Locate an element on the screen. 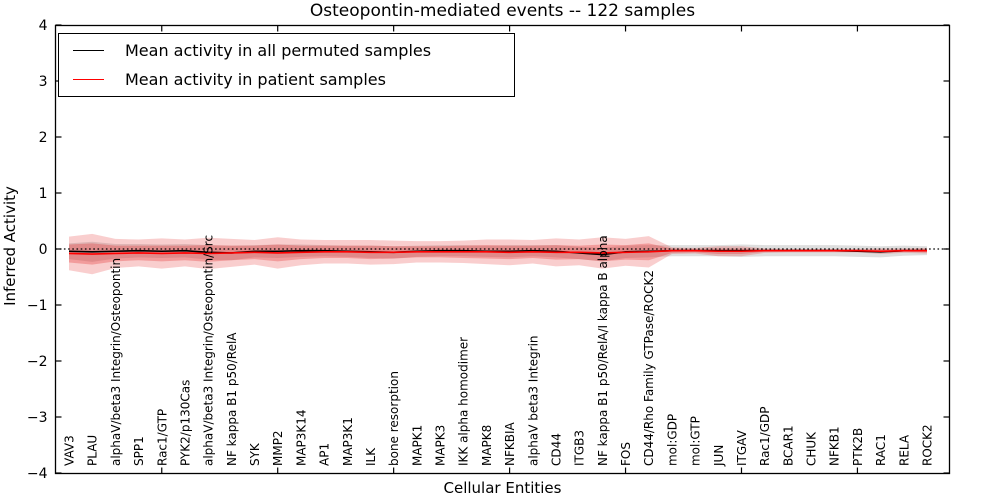 The image size is (1000, 500). legend-label-patient: Mean activity in patient samples is located at coordinates (255, 79).